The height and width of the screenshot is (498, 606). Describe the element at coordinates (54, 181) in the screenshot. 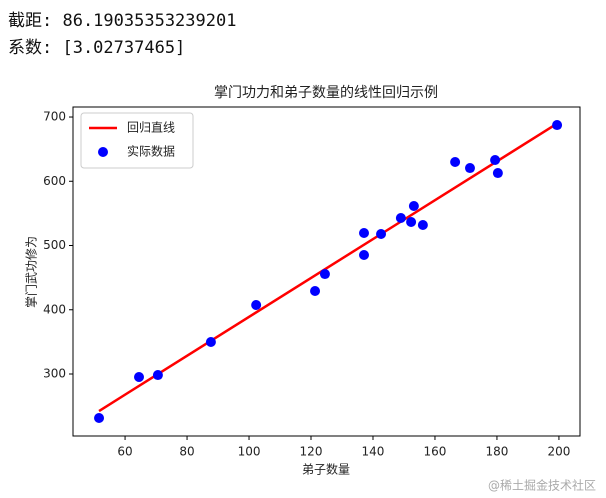

I see `y-tick-label: 600` at that location.